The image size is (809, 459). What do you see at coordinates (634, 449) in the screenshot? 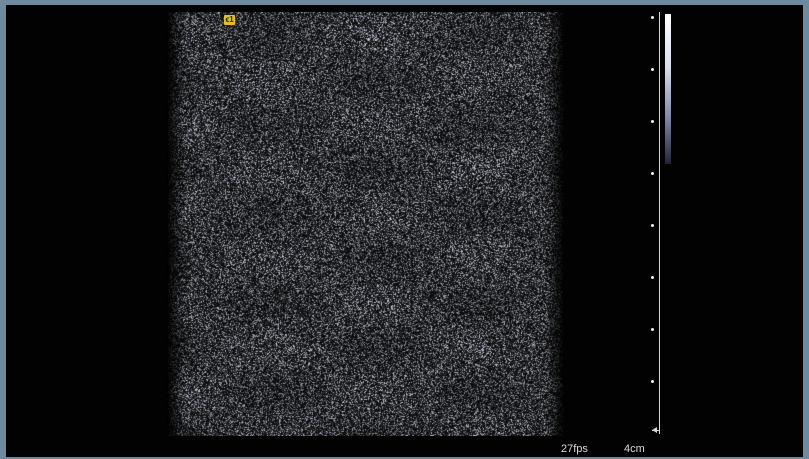
I see `depth-readout: 4cm` at bounding box center [634, 449].